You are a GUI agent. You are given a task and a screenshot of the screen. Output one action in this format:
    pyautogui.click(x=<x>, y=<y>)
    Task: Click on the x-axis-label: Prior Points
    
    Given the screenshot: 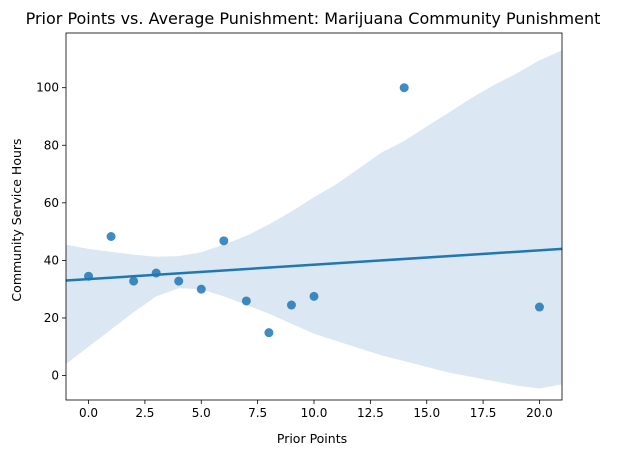 What is the action you would take?
    pyautogui.click(x=312, y=438)
    